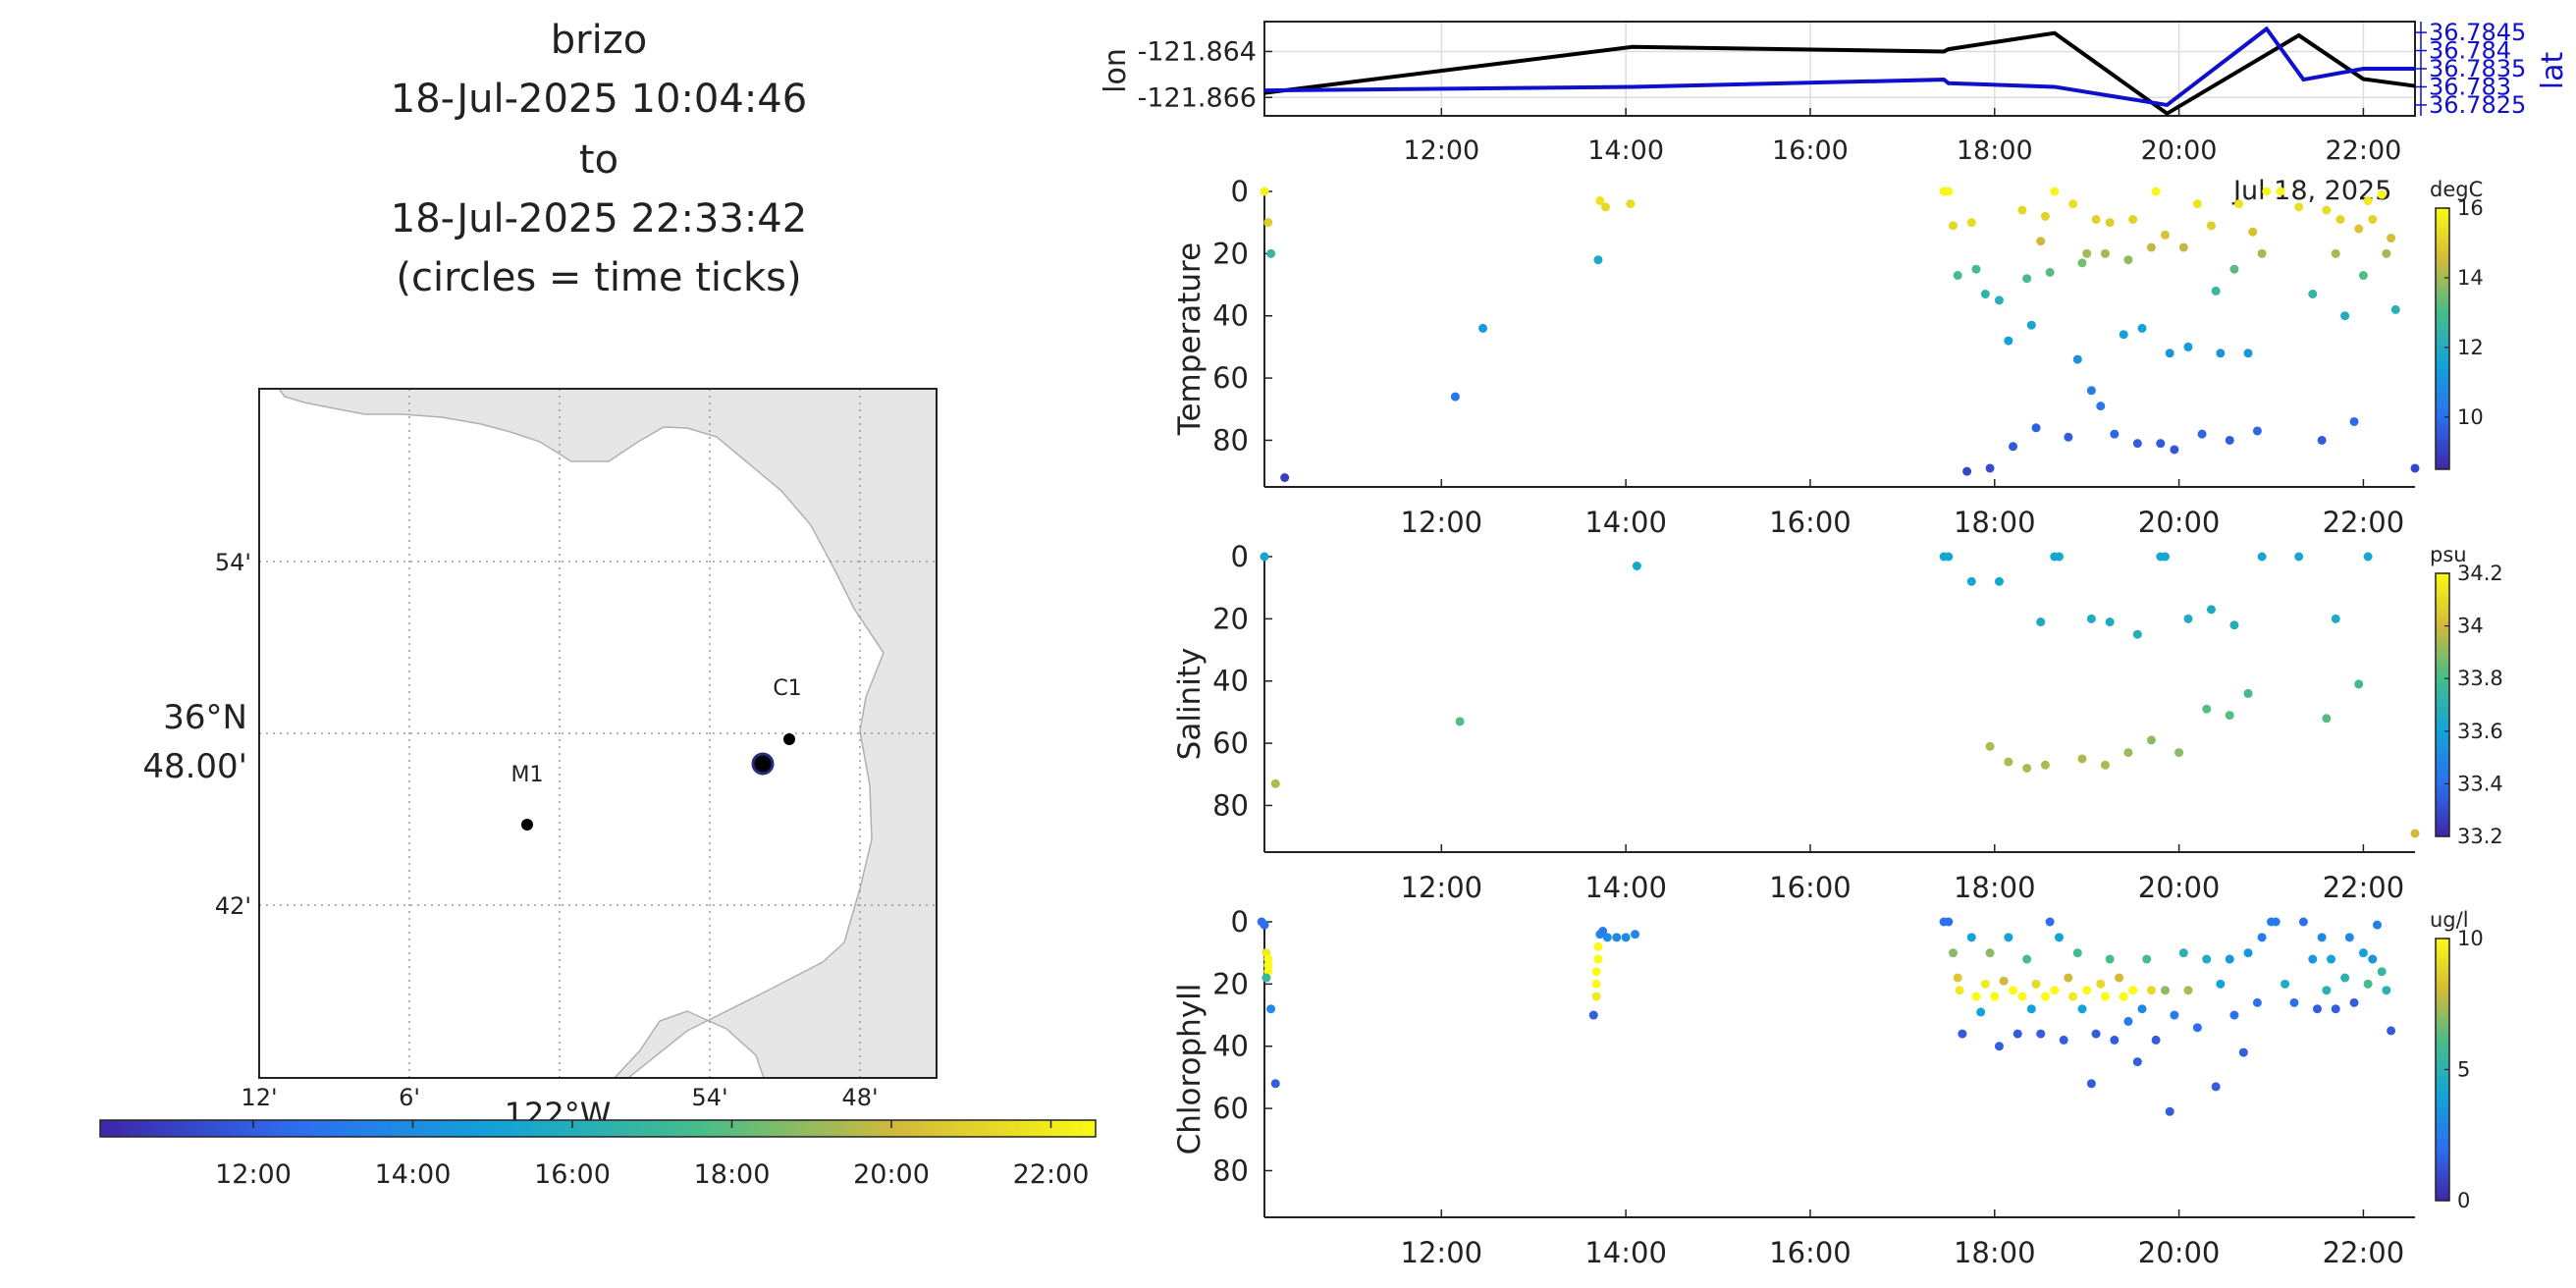 The height and width of the screenshot is (1288, 2576). Describe the element at coordinates (1442, 887) in the screenshot. I see `salinity-x-tick-label: 12:00` at that location.